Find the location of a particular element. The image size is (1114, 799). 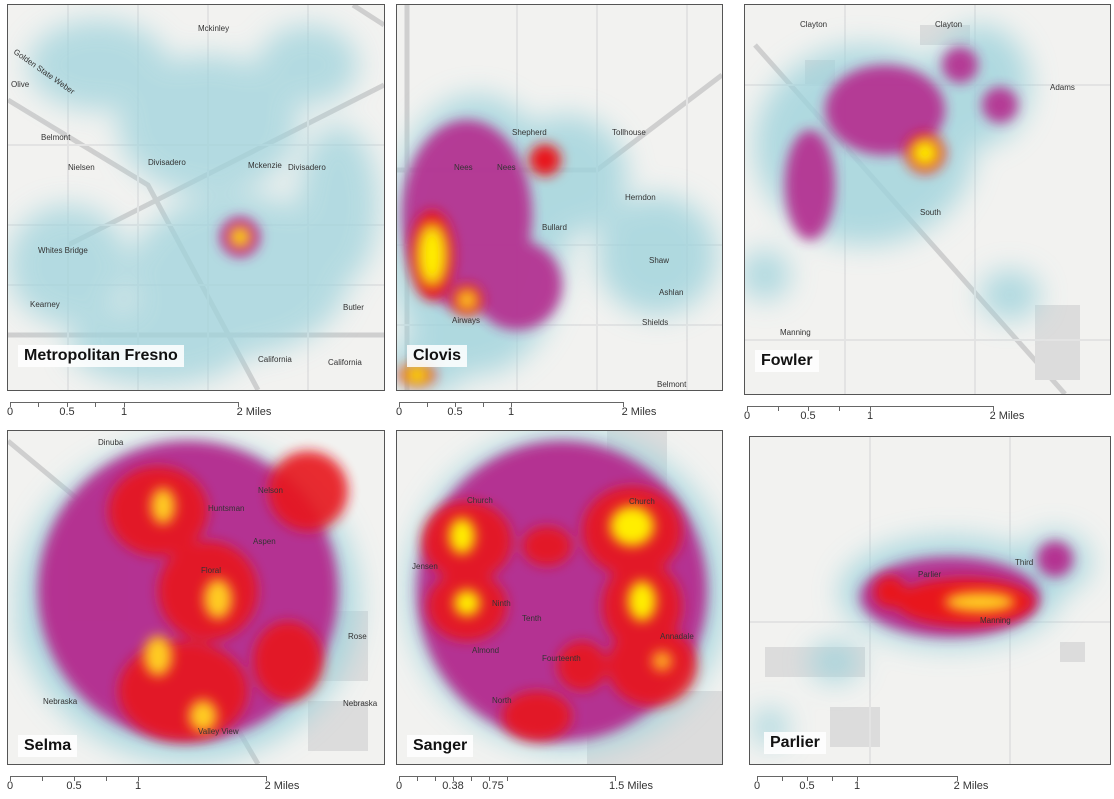

svg-text: Airways is located at coordinates (466, 320).